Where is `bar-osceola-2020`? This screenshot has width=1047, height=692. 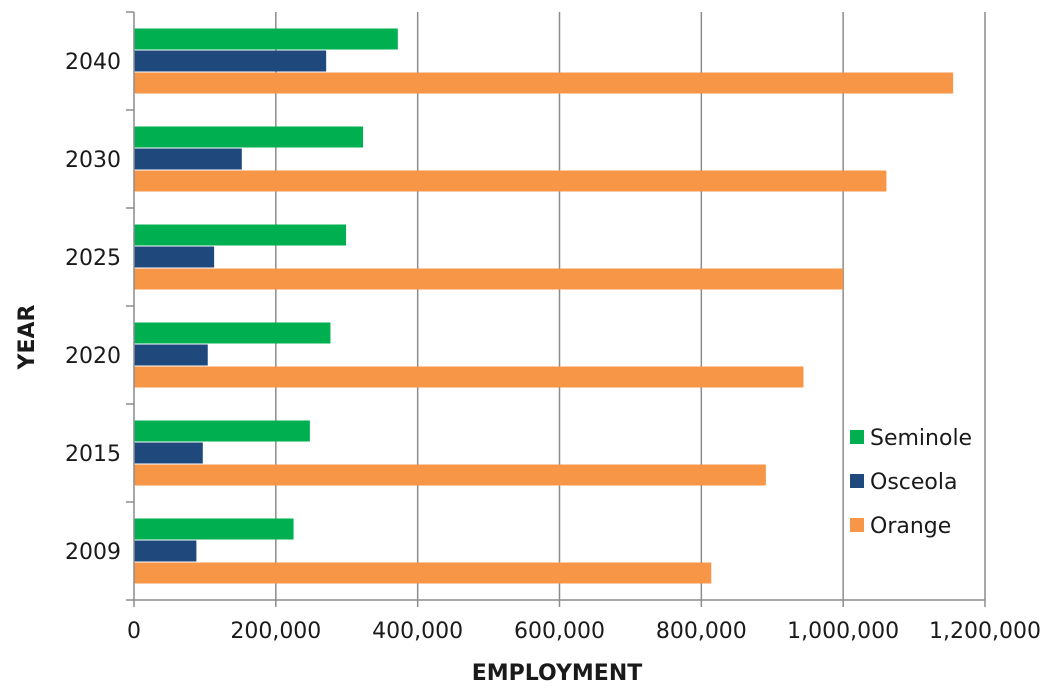
bar-osceola-2020 is located at coordinates (171, 355).